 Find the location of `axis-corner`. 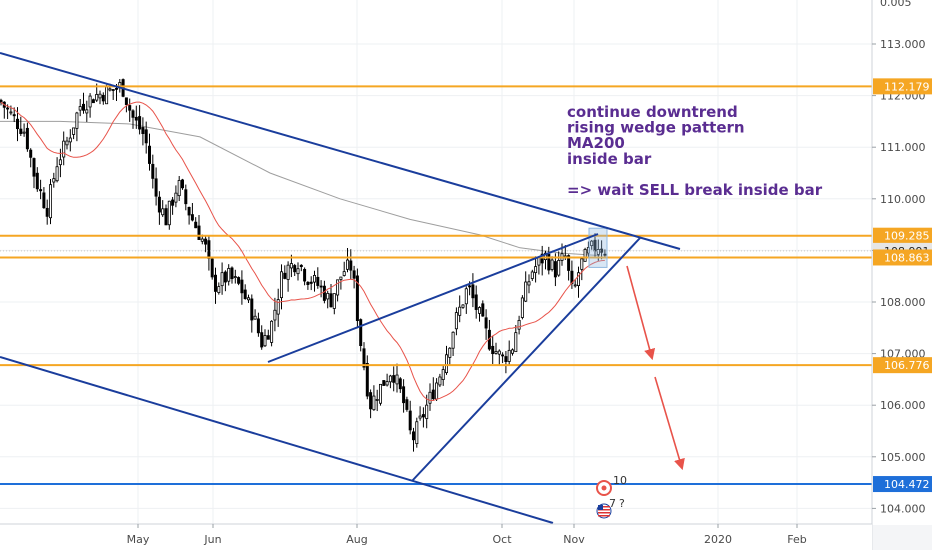

axis-corner is located at coordinates (902, 537).